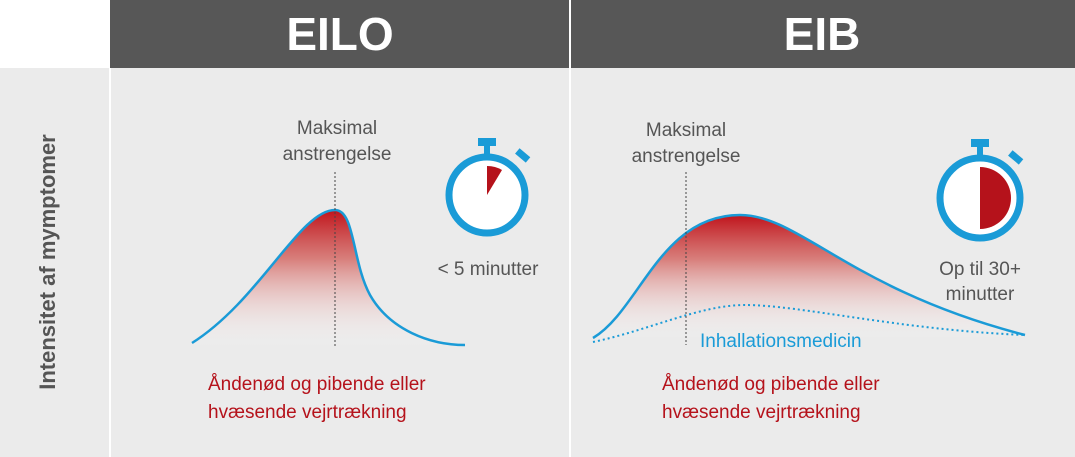 This screenshot has height=457, width=1075. I want to click on y-axis-label: Intensitet af mymptomer, so click(47, 262).